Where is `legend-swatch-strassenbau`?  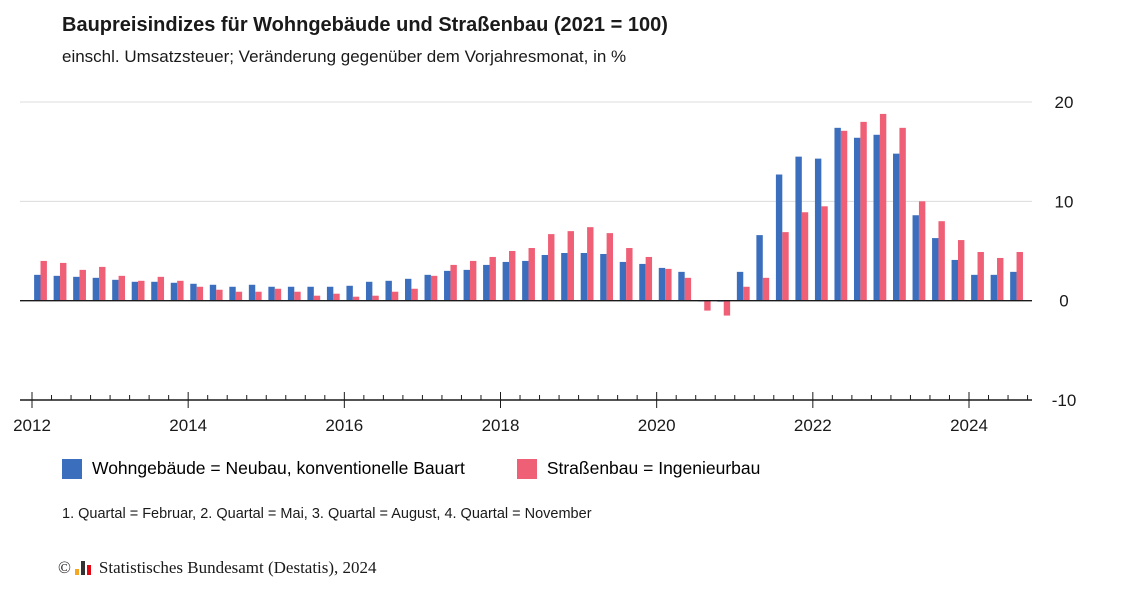 legend-swatch-strassenbau is located at coordinates (526, 468).